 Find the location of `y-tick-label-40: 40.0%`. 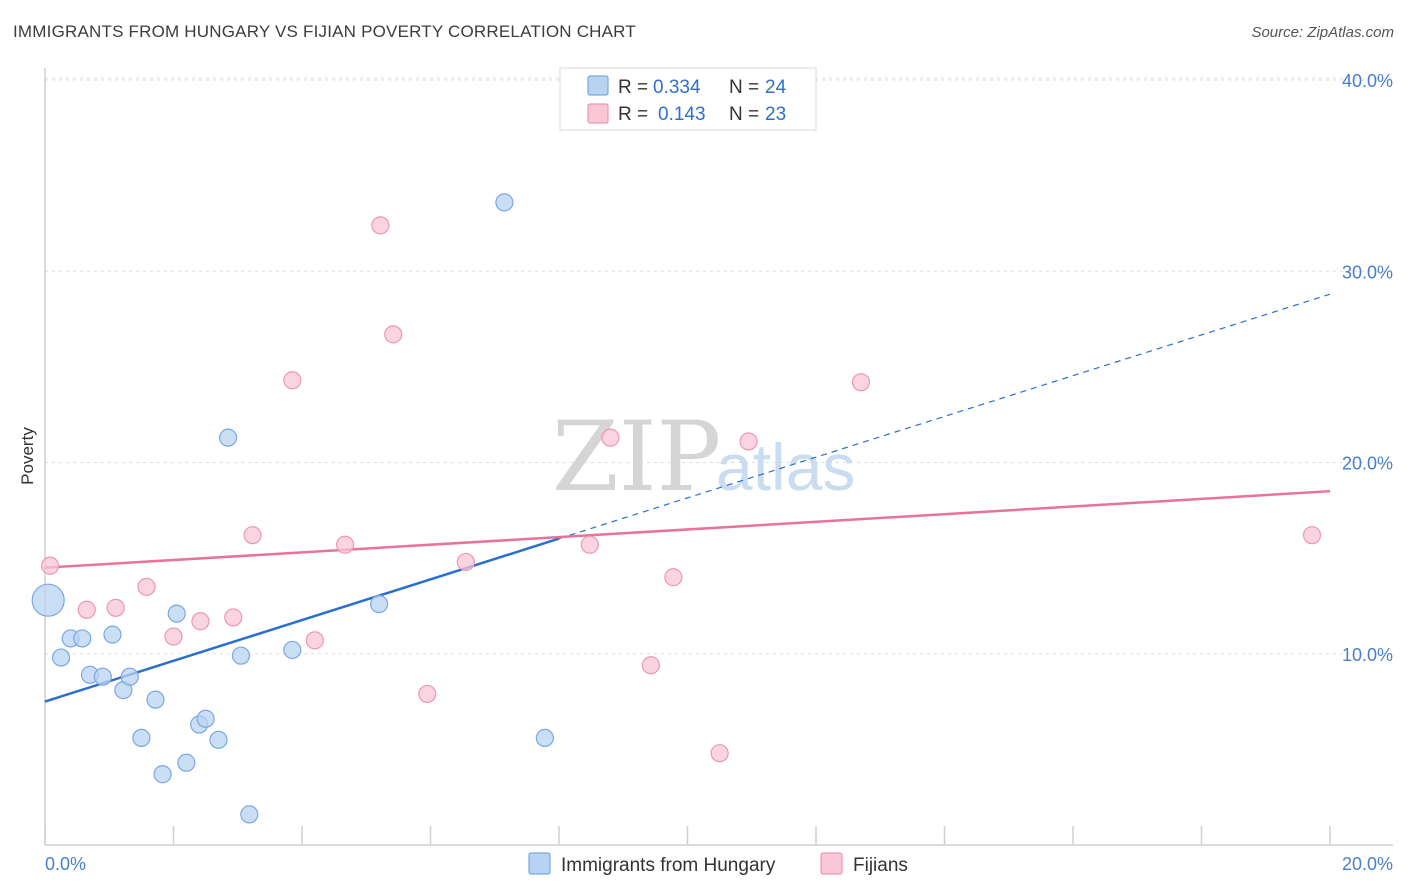

y-tick-label-40: 40.0% is located at coordinates (1367, 81).